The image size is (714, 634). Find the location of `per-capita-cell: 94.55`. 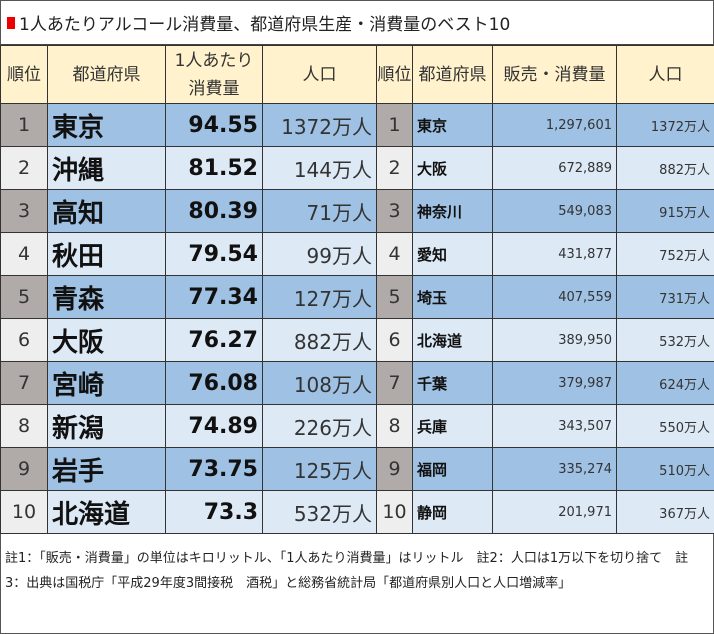

per-capita-cell: 94.55 is located at coordinates (214, 125).